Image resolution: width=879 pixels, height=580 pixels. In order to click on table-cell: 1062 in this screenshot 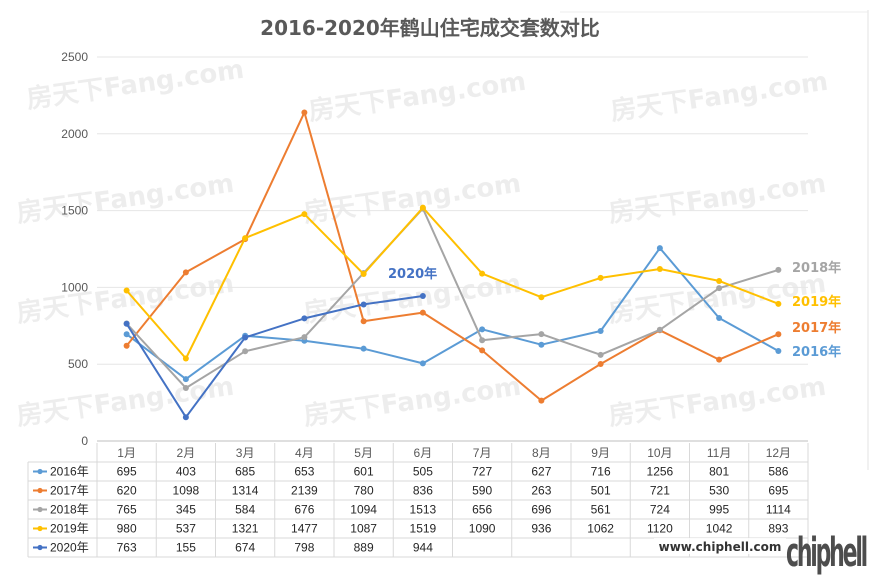, I will do `click(600, 529)`.